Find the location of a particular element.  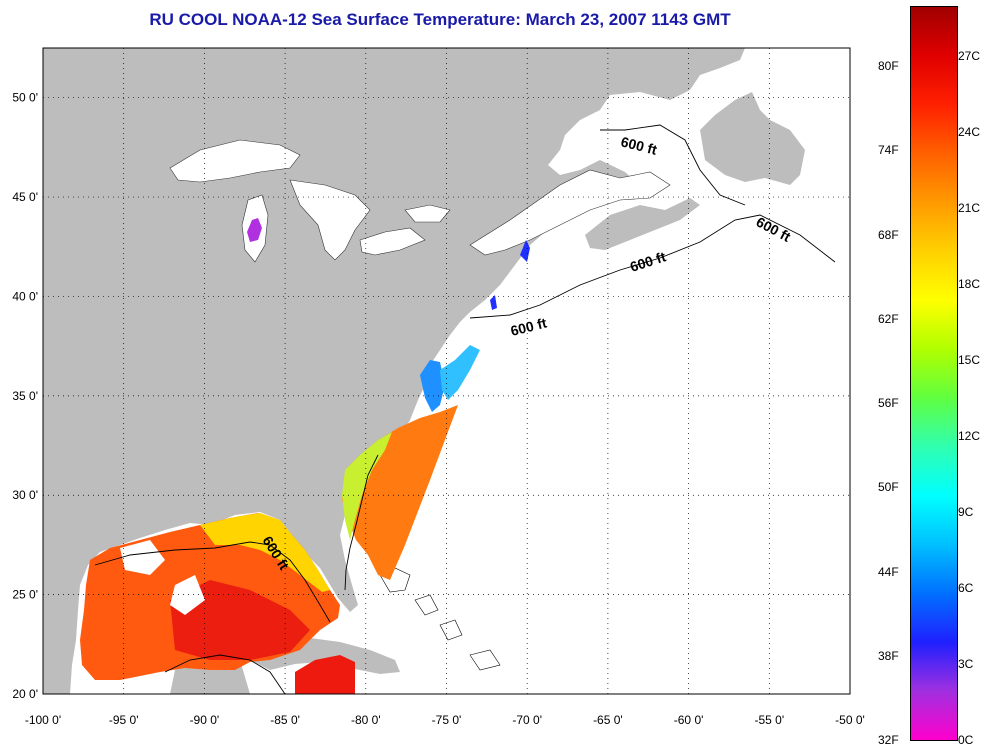

longitude-label: -85 0' is located at coordinates (285, 720).